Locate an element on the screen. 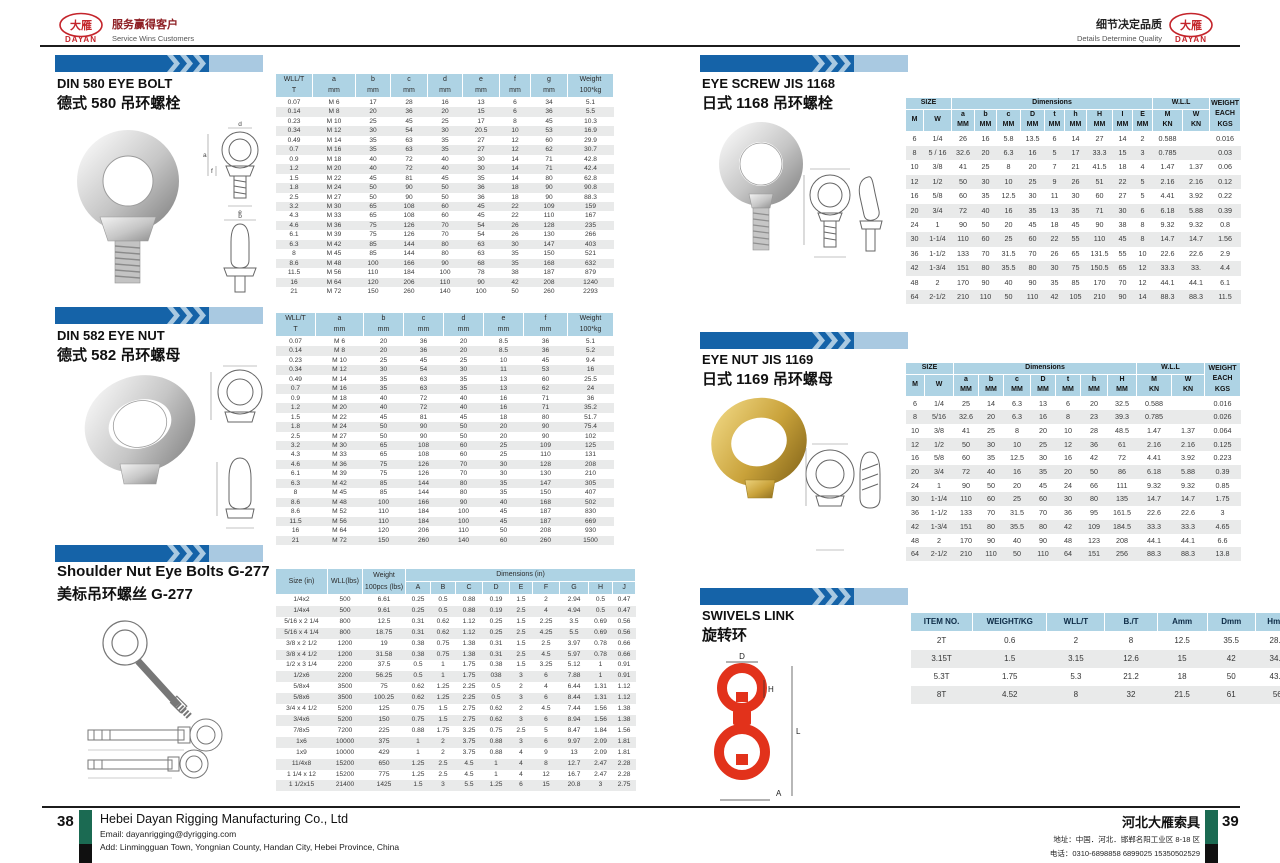  table-cell: 4 is located at coordinates (1142, 167).